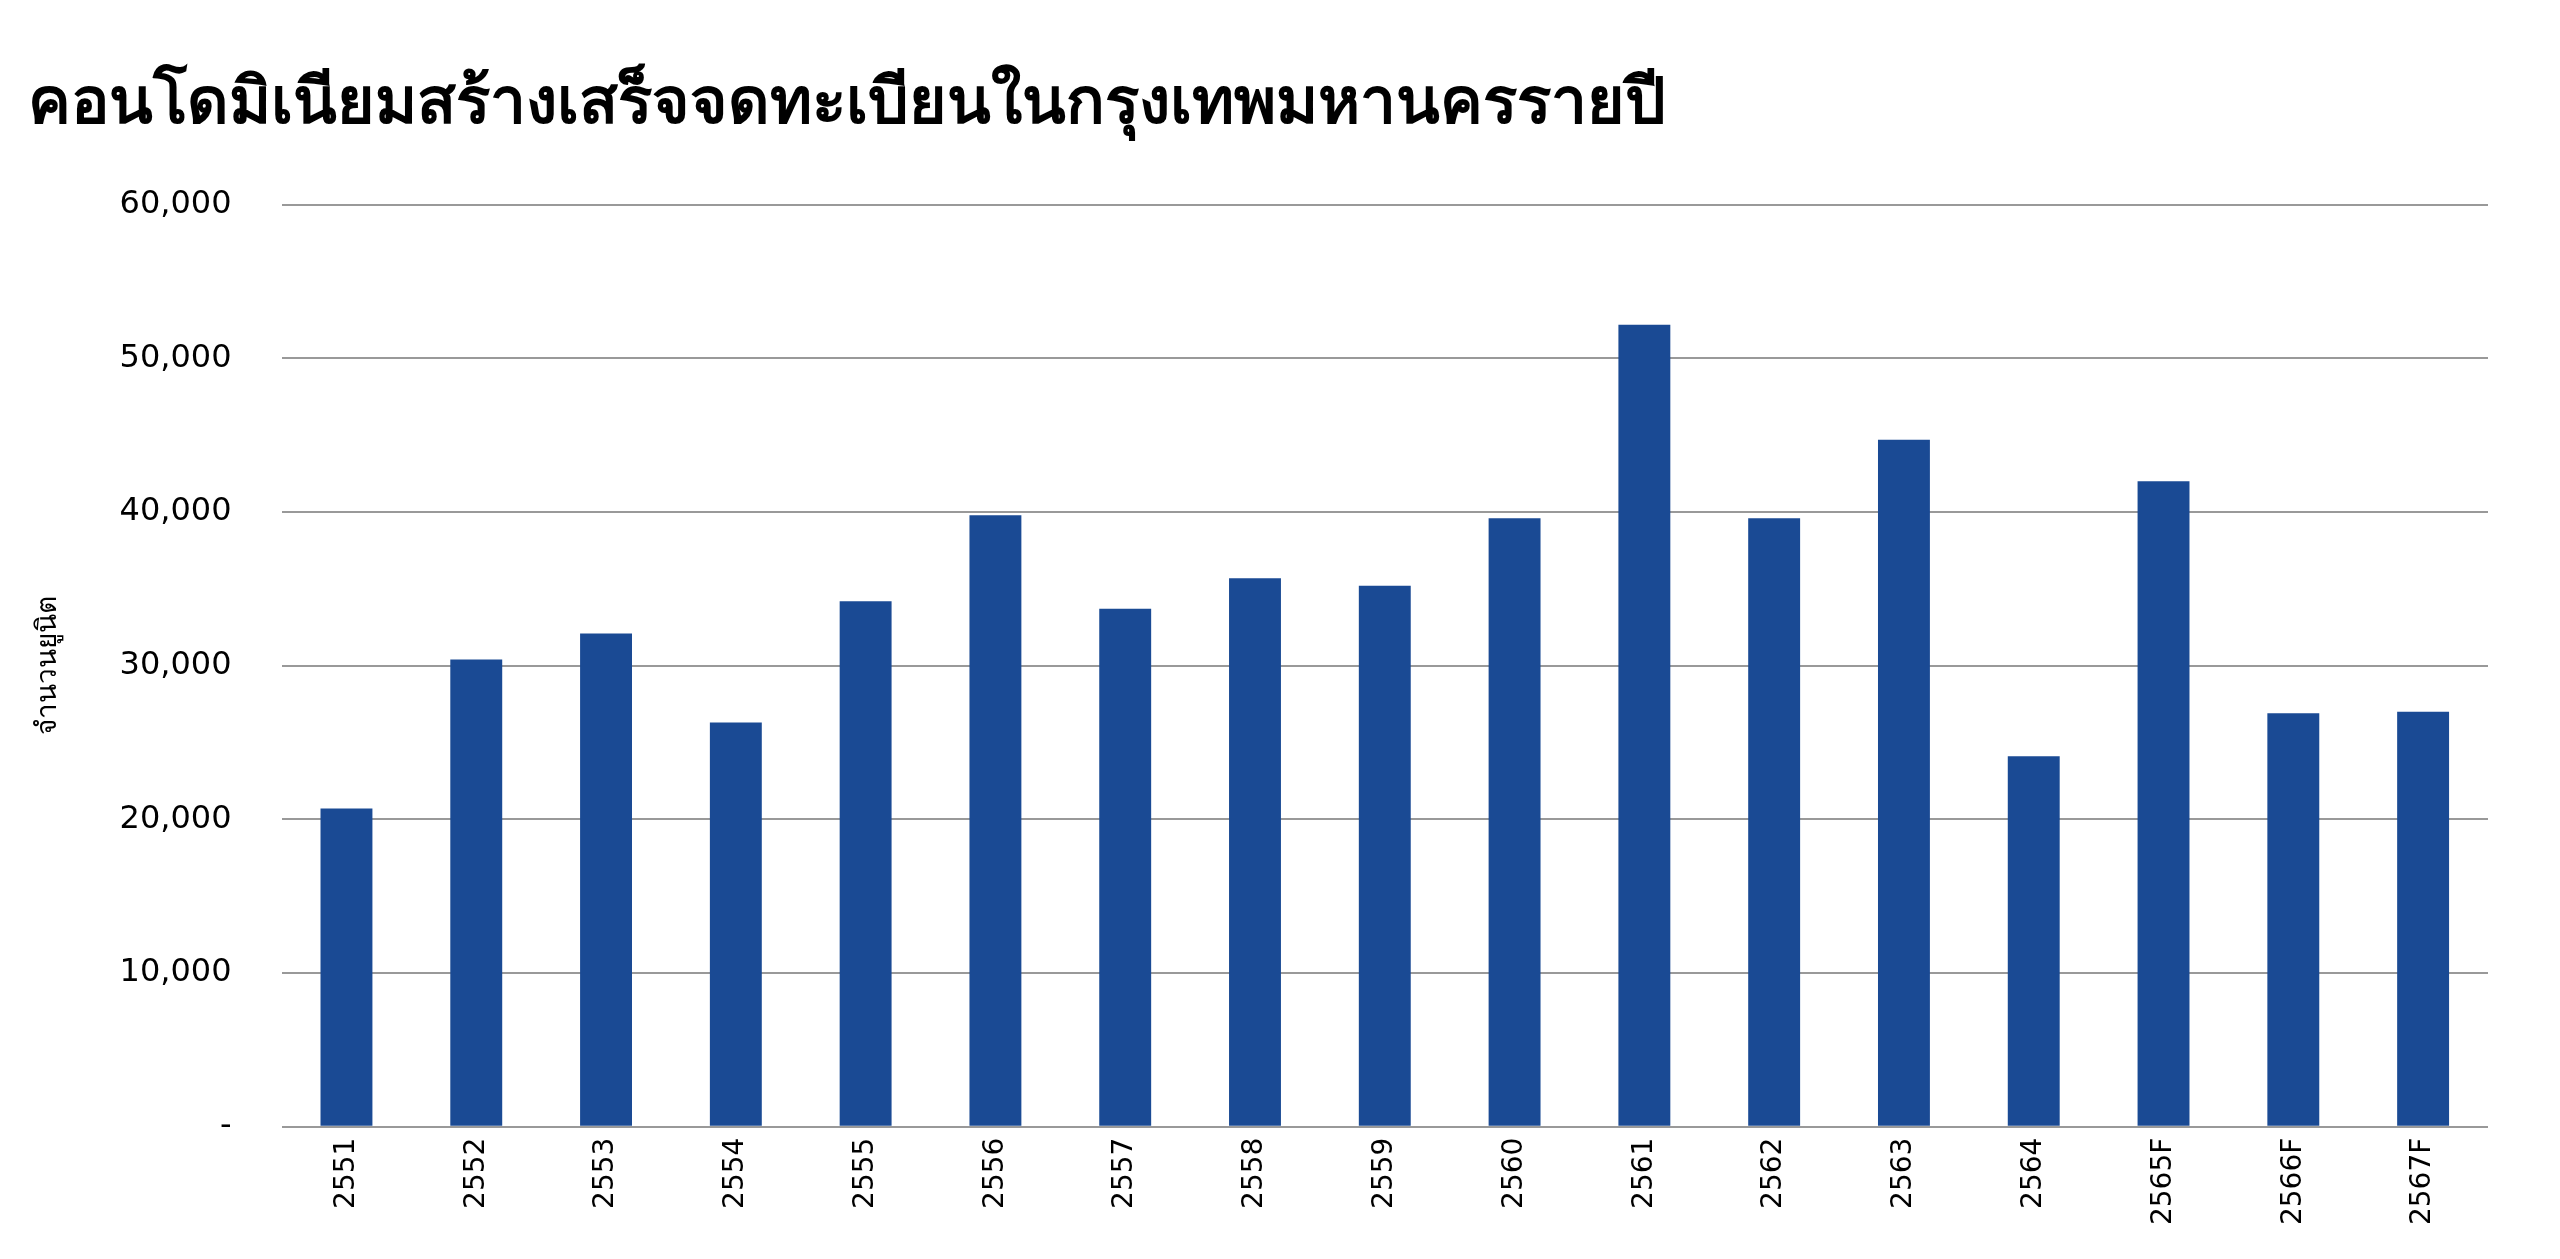 The width and height of the screenshot is (2560, 1259). Describe the element at coordinates (993, 1173) in the screenshot. I see `x-tick-label: 2556` at that location.